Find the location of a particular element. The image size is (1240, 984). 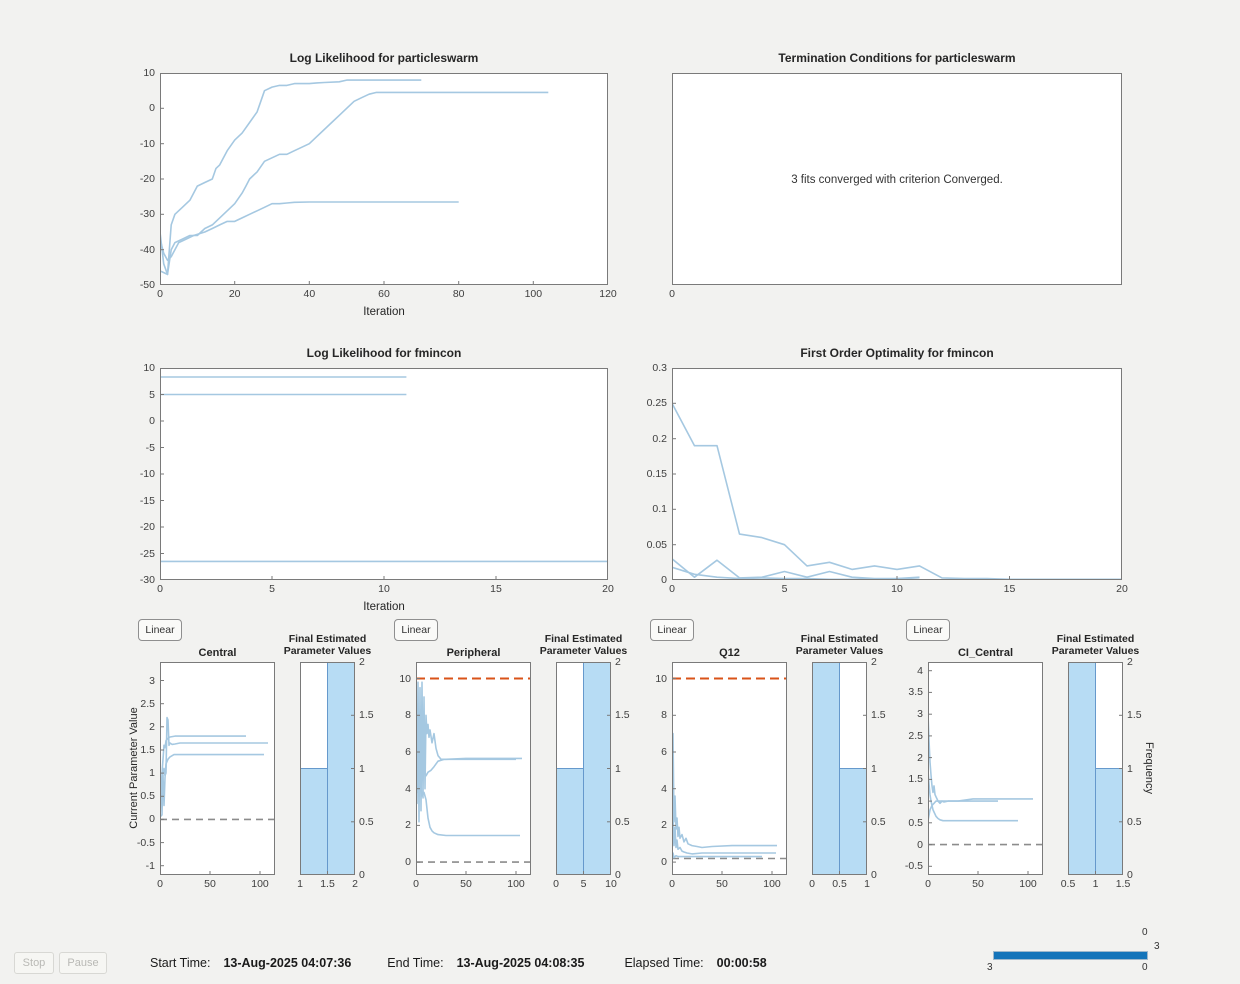

central-hist-plot: 1 1.5 2 0 0.5 1 1.5 2 is located at coordinates (335, 773).